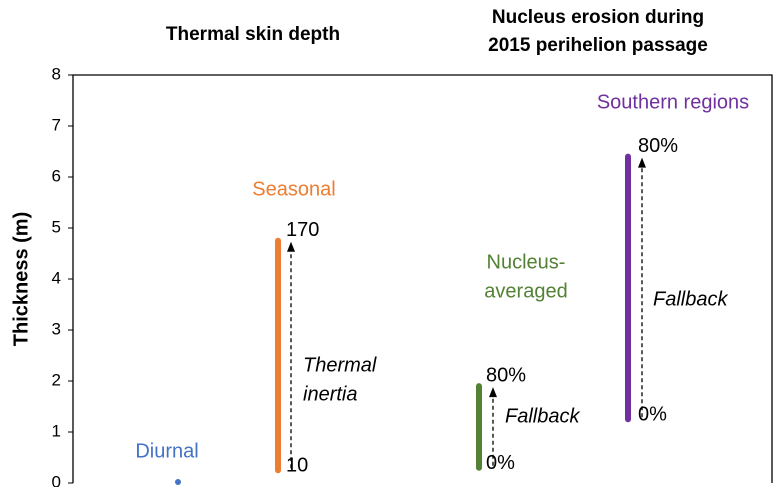 The image size is (774, 487). I want to click on low-label: 10, so click(297, 466).